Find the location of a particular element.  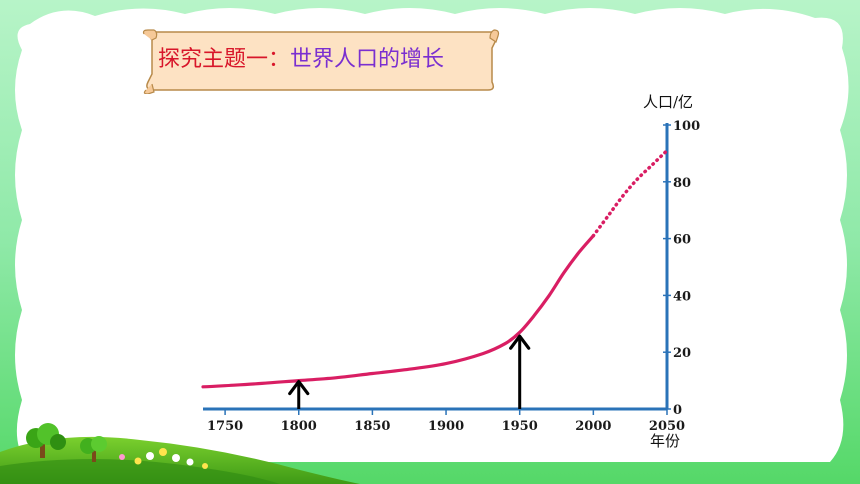

y-axis-title: 人口/亿 is located at coordinates (668, 102).